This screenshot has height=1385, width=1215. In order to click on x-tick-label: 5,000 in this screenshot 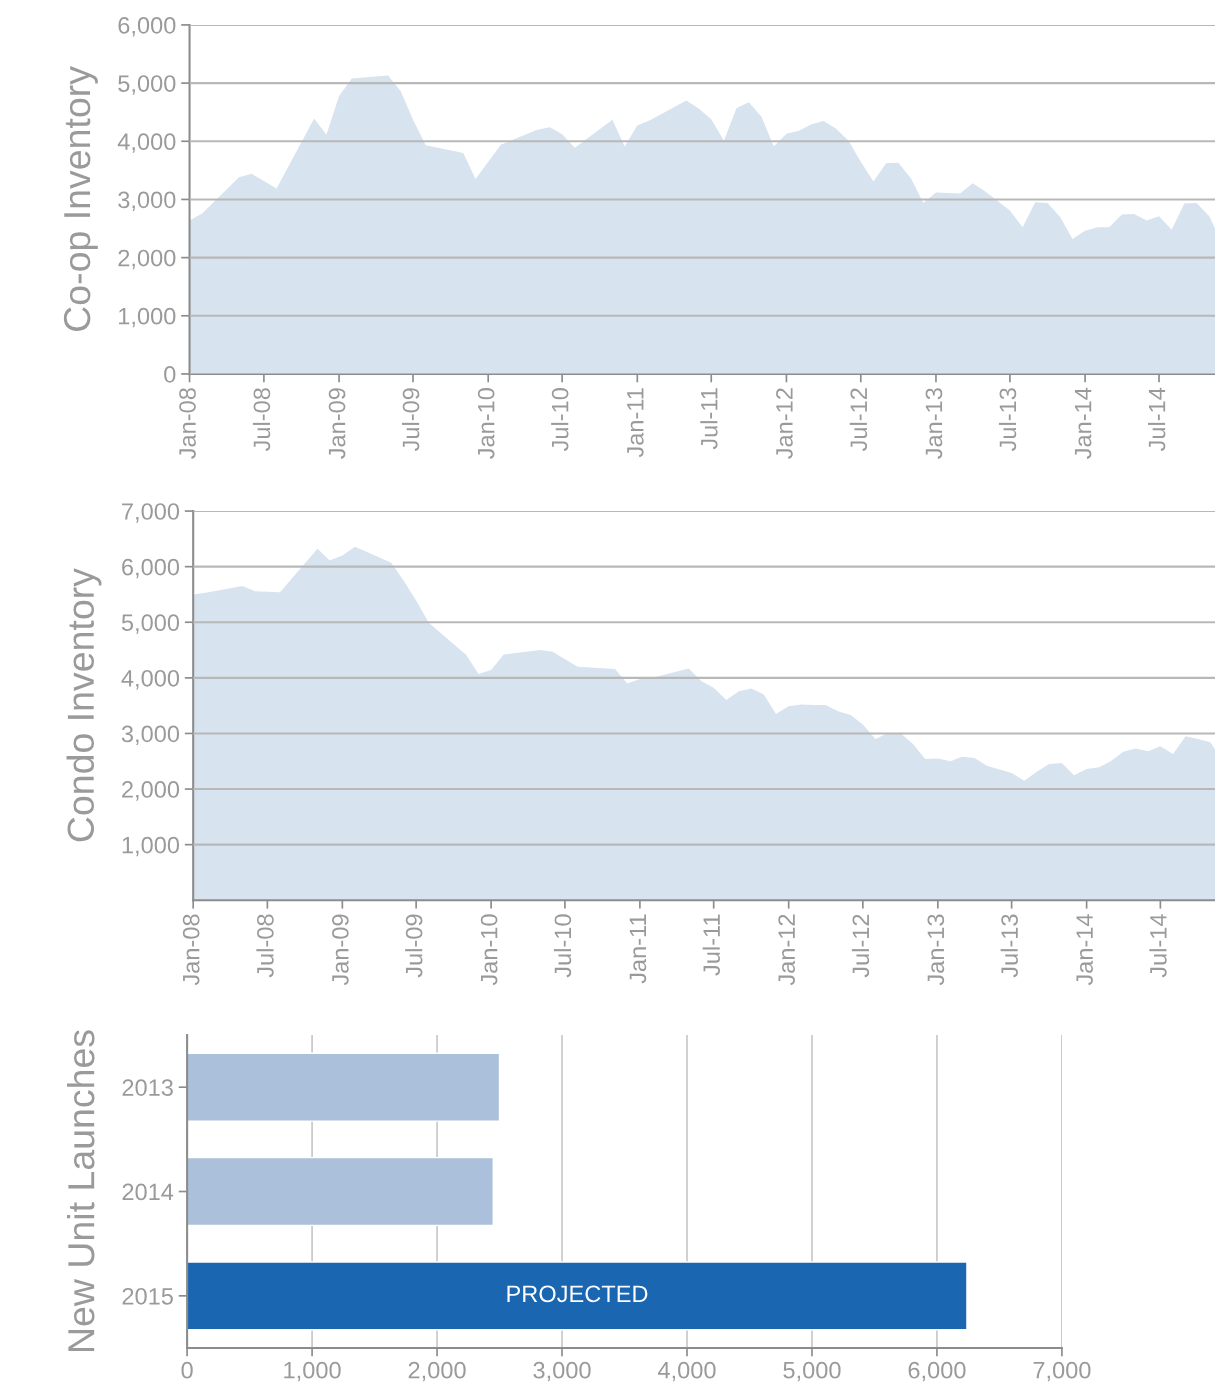, I will do `click(812, 1371)`.